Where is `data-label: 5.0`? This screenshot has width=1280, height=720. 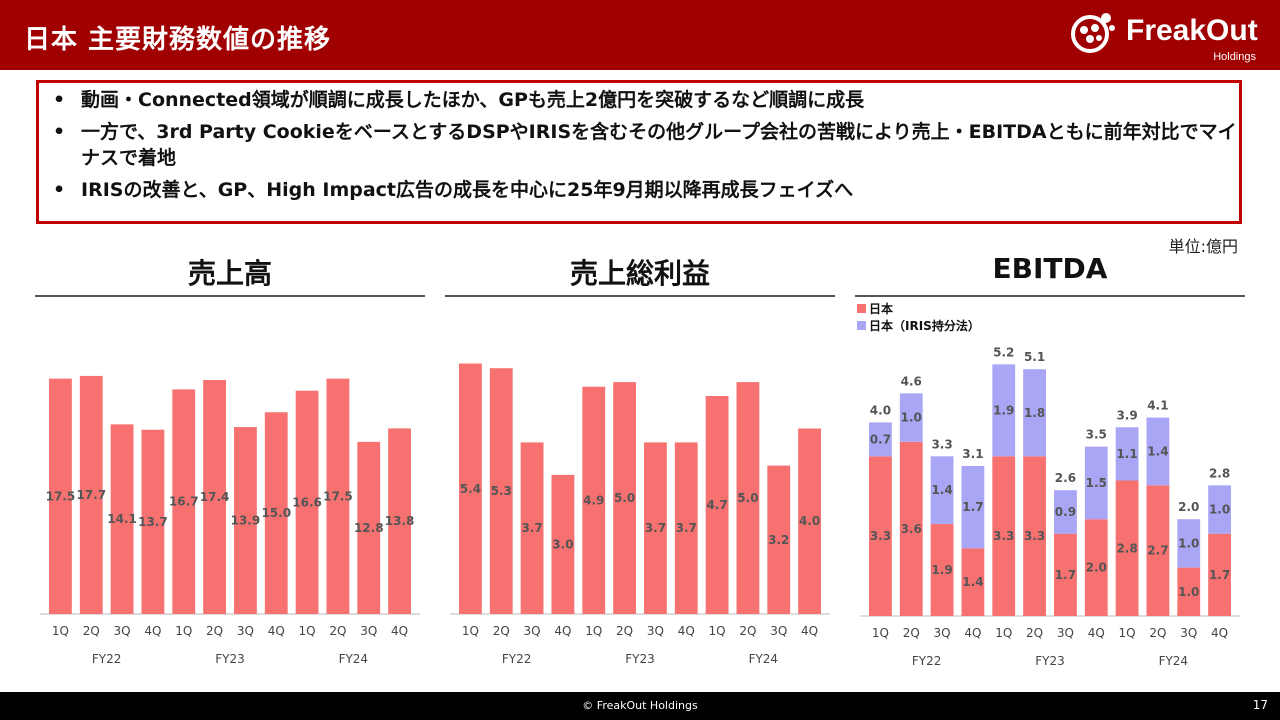
data-label: 5.0 is located at coordinates (624, 498).